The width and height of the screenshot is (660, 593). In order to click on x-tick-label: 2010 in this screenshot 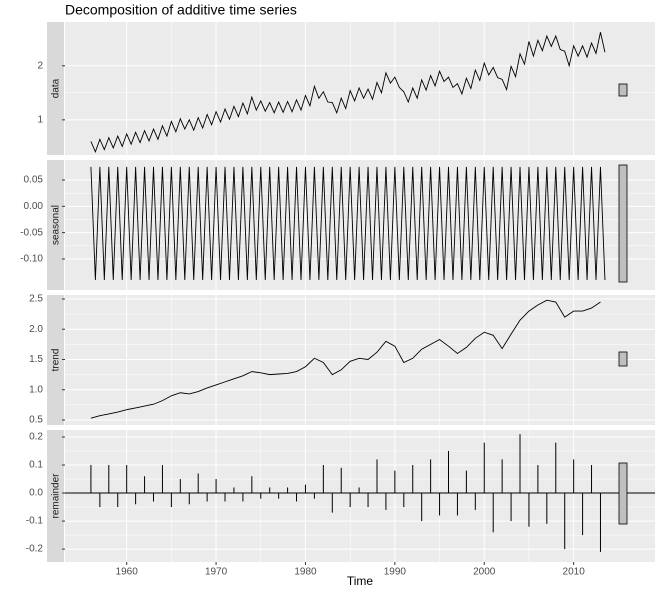, I will do `click(574, 572)`.